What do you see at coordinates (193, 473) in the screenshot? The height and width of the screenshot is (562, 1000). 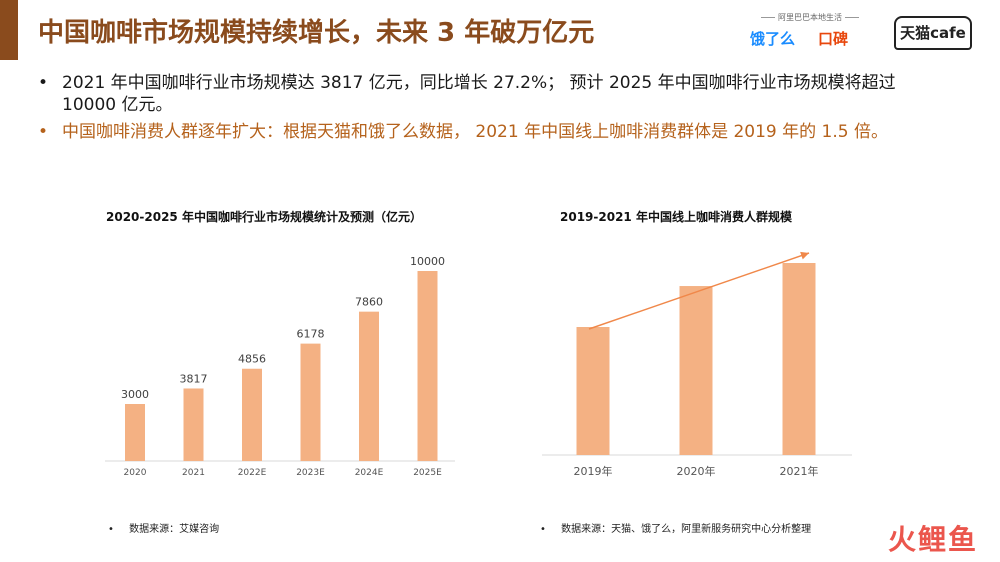 I see `x-tick-label: 2021` at bounding box center [193, 473].